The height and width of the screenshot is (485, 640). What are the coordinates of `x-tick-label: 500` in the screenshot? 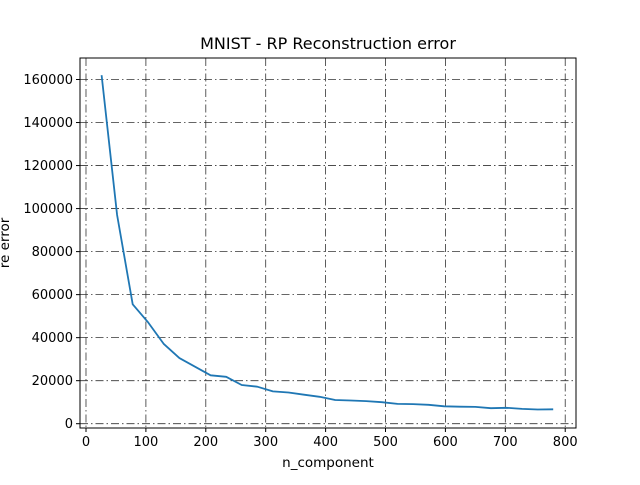 It's located at (385, 442).